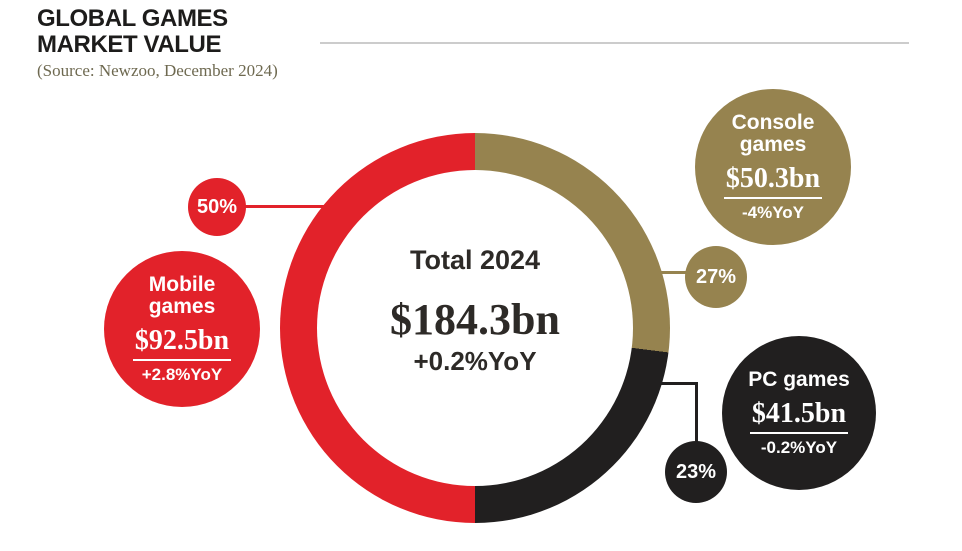 This screenshot has width=962, height=551. What do you see at coordinates (773, 181) in the screenshot?
I see `bubble-console-value: $50.3bn` at bounding box center [773, 181].